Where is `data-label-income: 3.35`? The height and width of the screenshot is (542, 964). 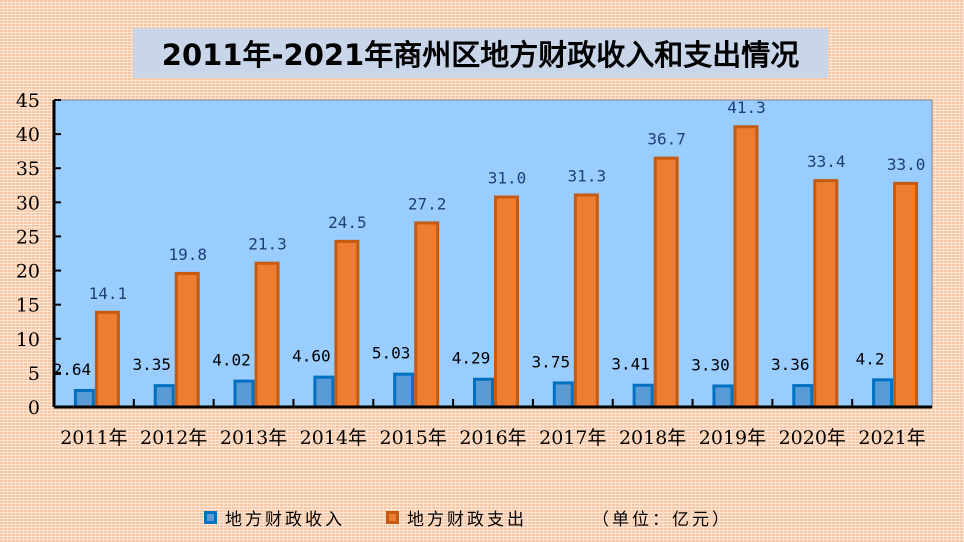
data-label-income: 3.35 is located at coordinates (151, 364).